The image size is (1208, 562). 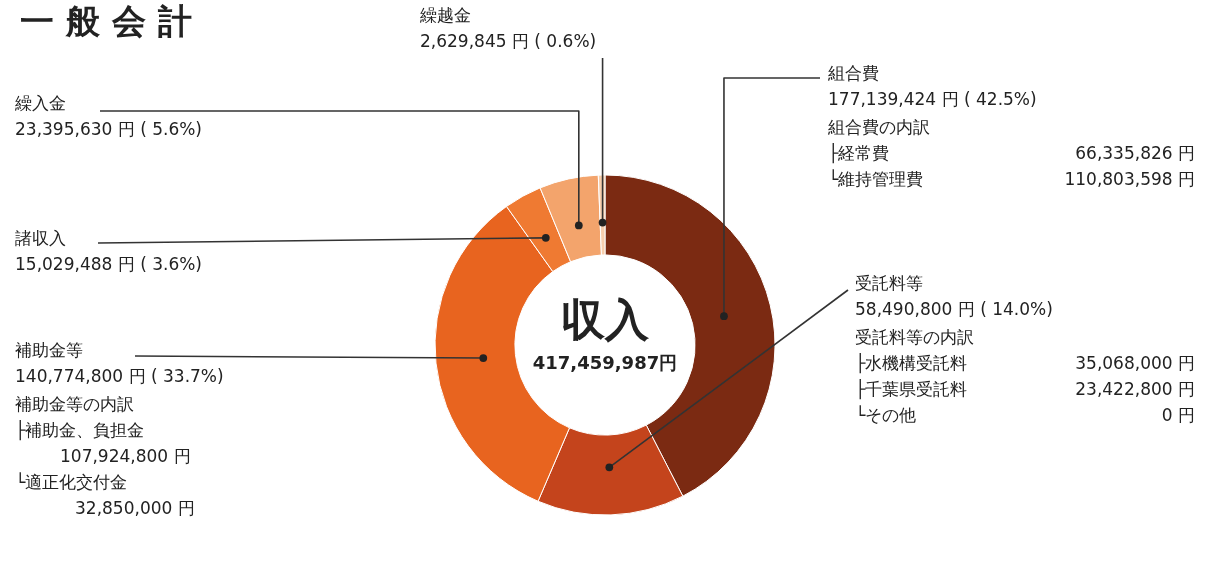 What do you see at coordinates (878, 127) in the screenshot?
I see `text: 組合費の内訳` at bounding box center [878, 127].